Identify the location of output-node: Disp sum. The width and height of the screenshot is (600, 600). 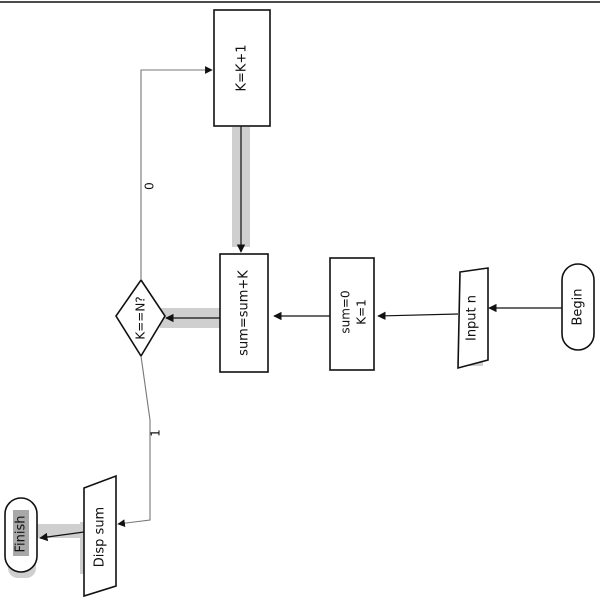
(100, 536).